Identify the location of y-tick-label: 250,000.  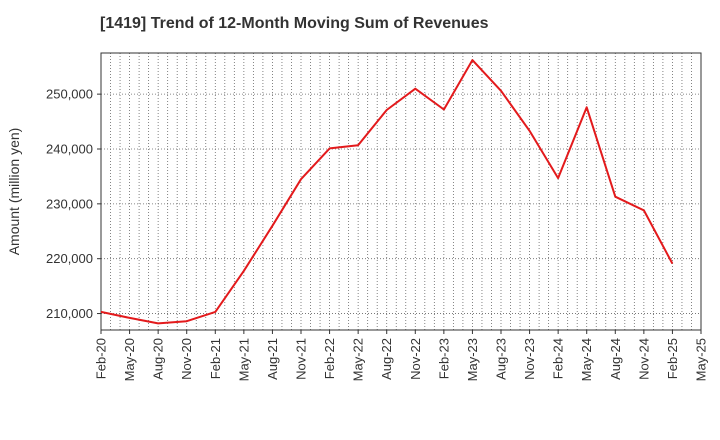
(69, 94).